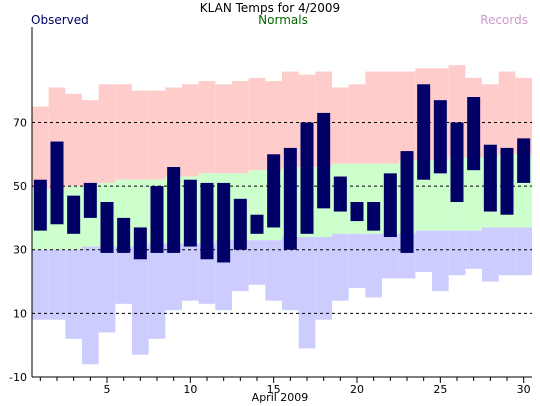 The image size is (540, 406). I want to click on x-tick-label-25: 25, so click(440, 389).